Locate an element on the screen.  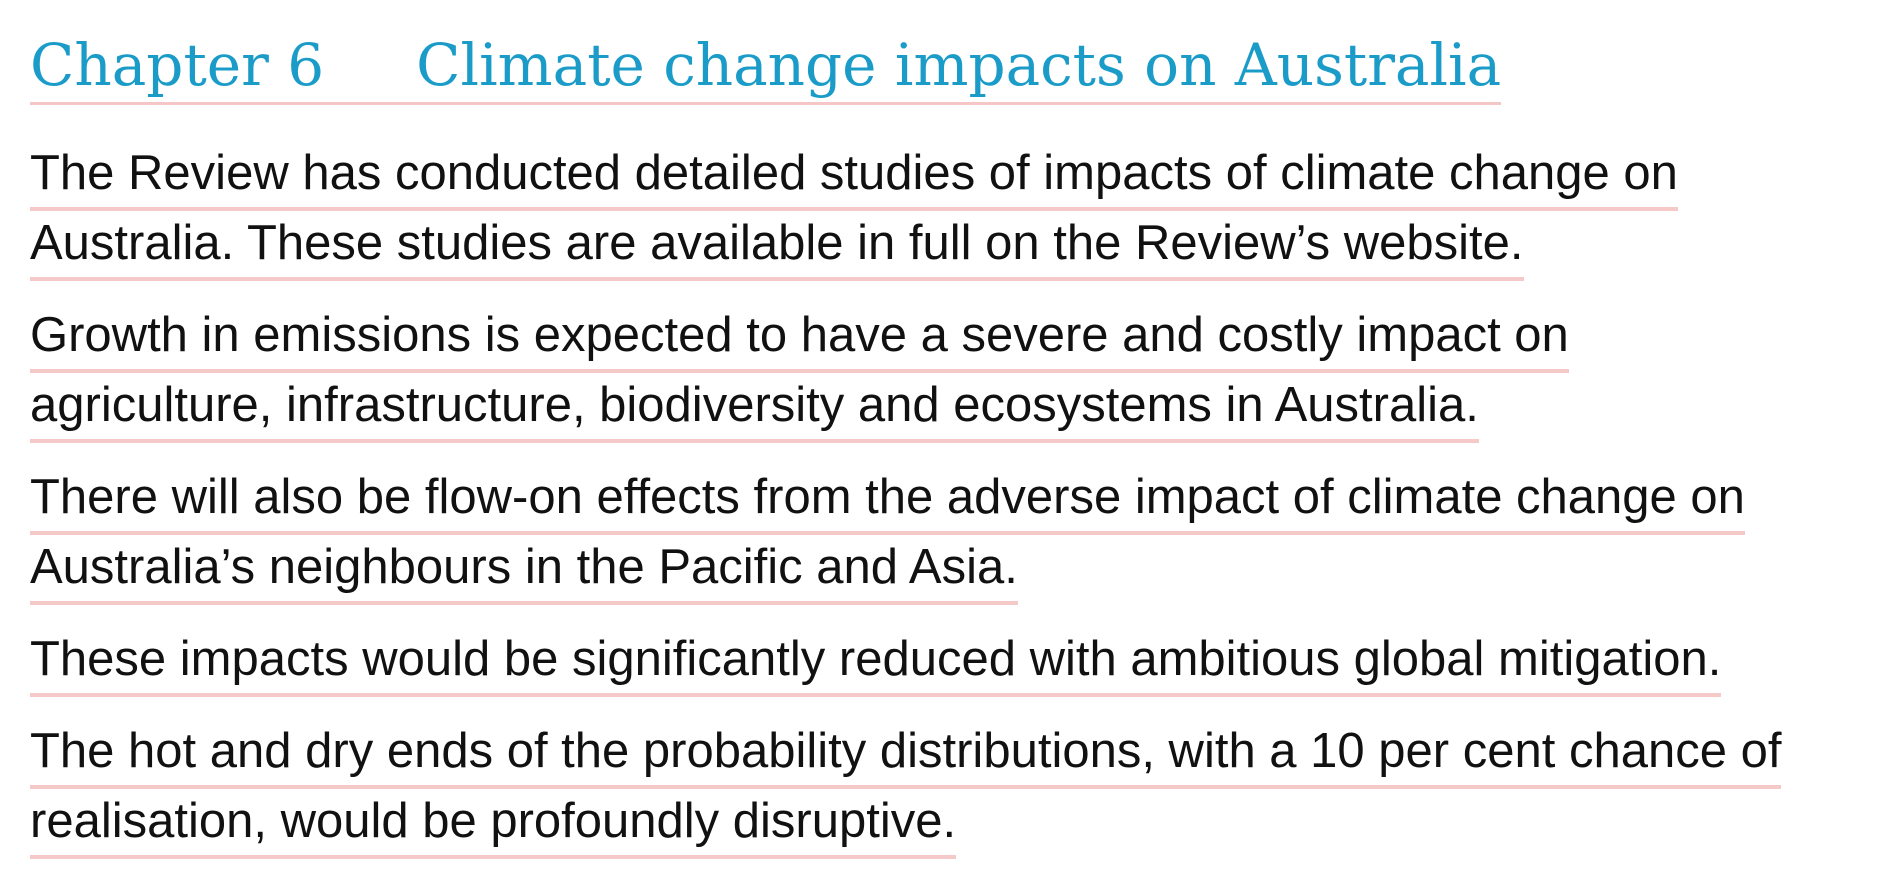
chapter-label: Chapter 6 is located at coordinates (177, 65).